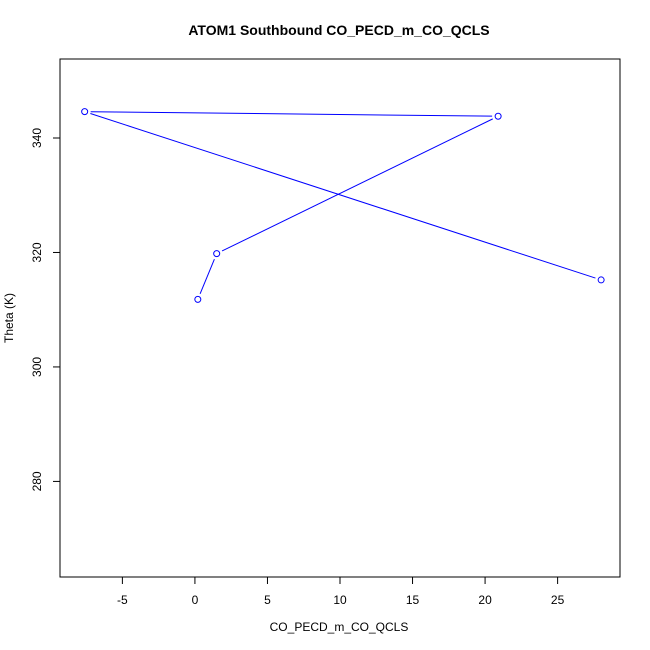  What do you see at coordinates (338, 30) in the screenshot?
I see `chart-title: ATOM1 Southbound CO_PECD_m_CO_QCLS` at bounding box center [338, 30].